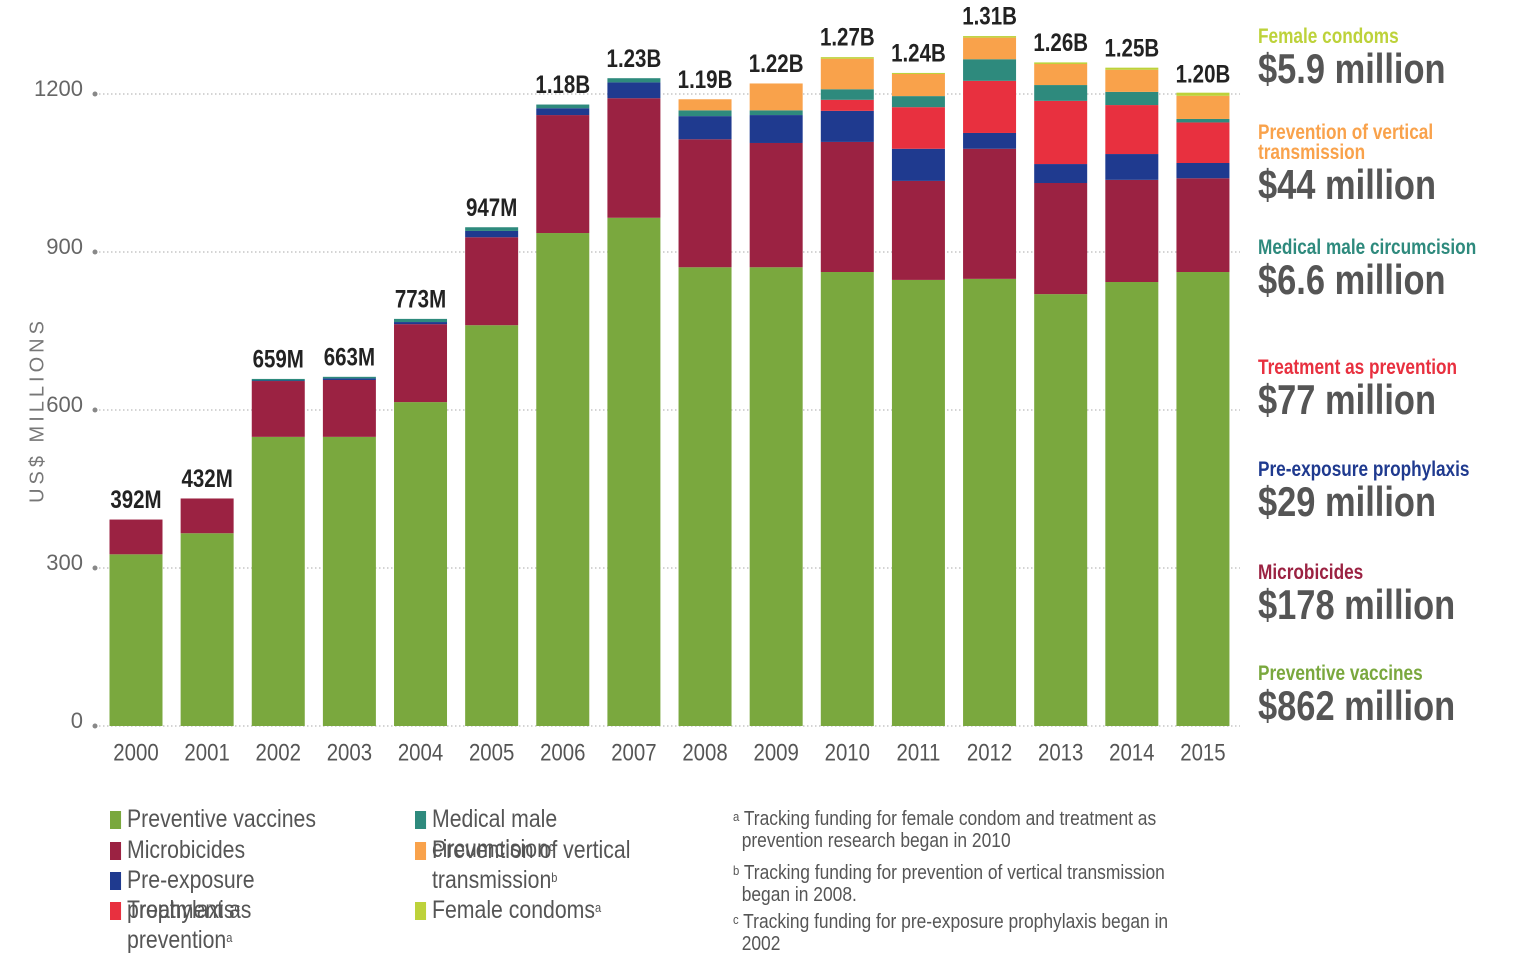  Describe the element at coordinates (1340, 673) in the screenshot. I see `summary-name: Preventive vaccines` at that location.